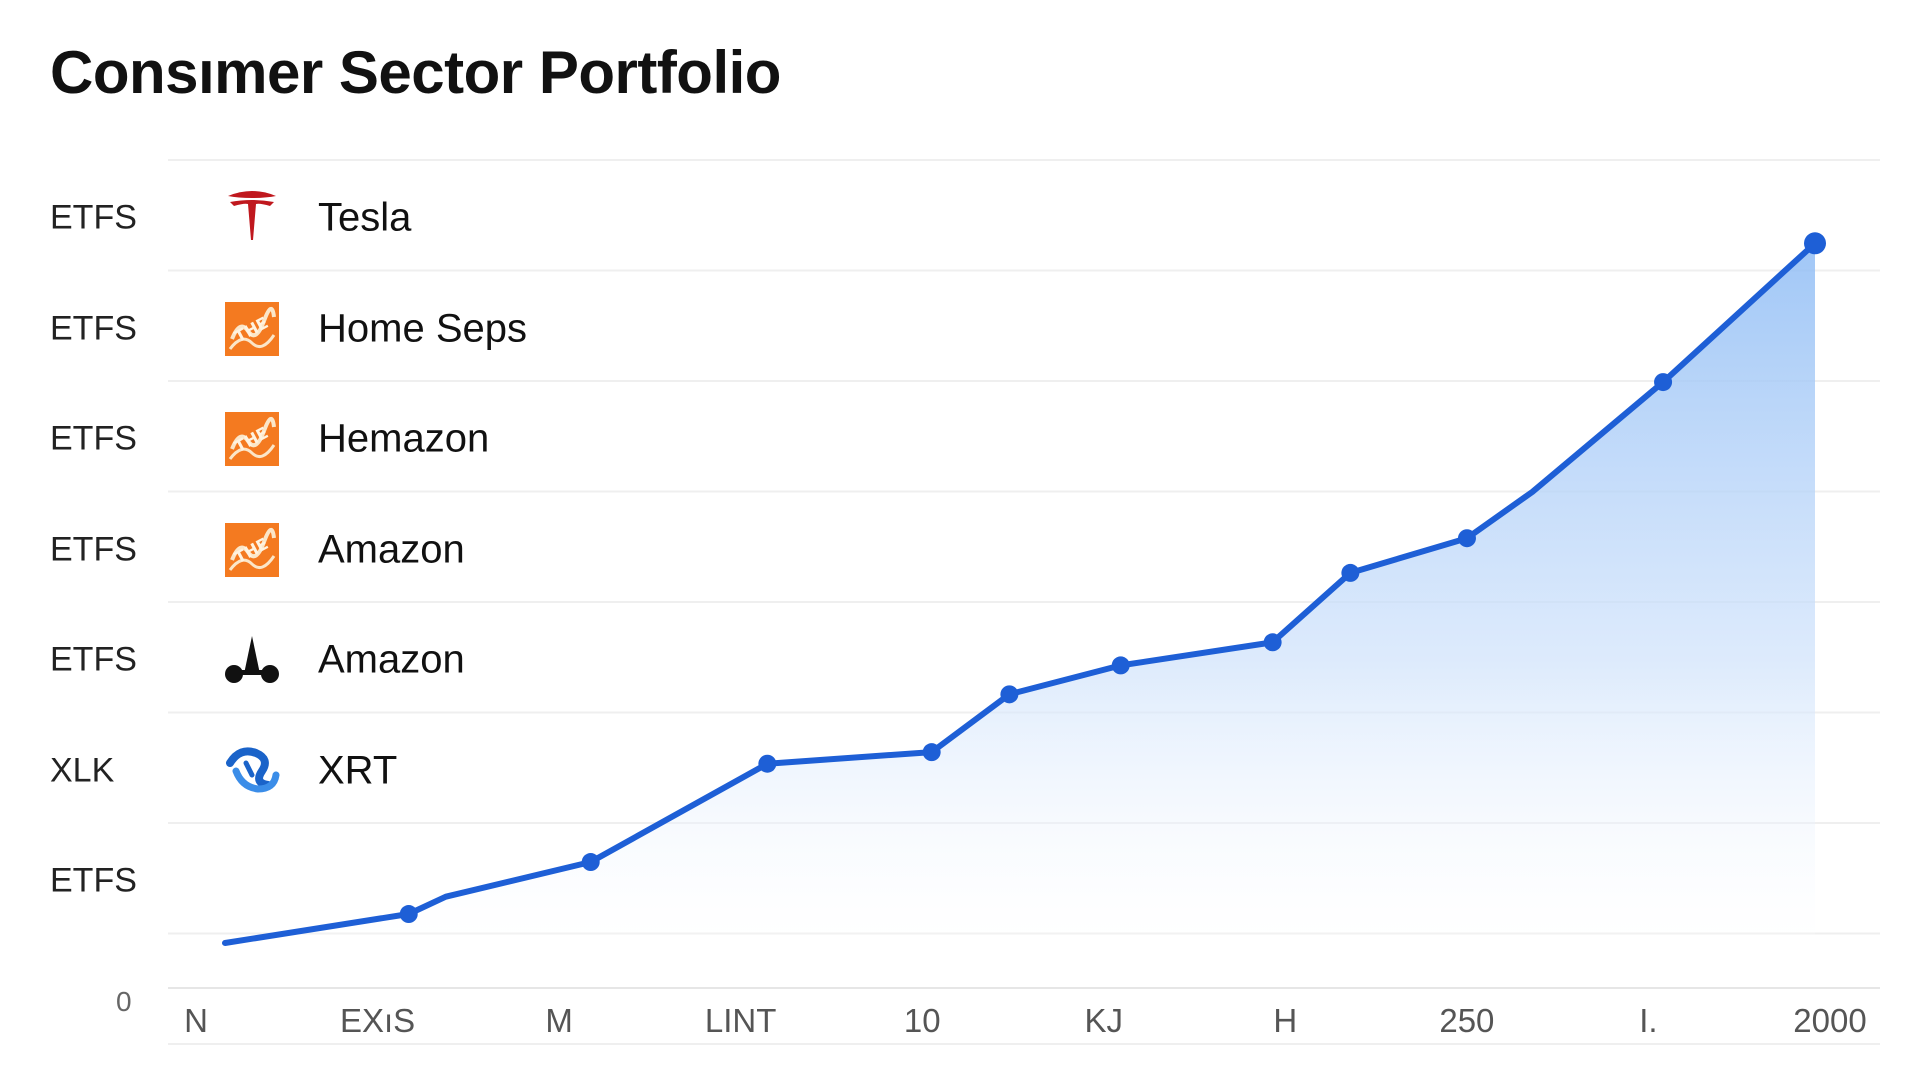 Image resolution: width=1920 pixels, height=1080 pixels. What do you see at coordinates (740, 1020) in the screenshot?
I see `x-tick-label: LINT` at bounding box center [740, 1020].